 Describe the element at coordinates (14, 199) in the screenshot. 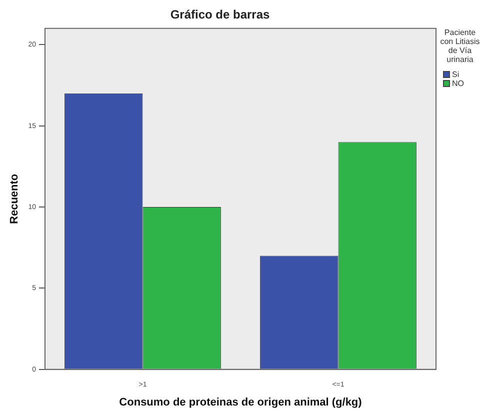

I see `y-axis-title: Recuento` at that location.